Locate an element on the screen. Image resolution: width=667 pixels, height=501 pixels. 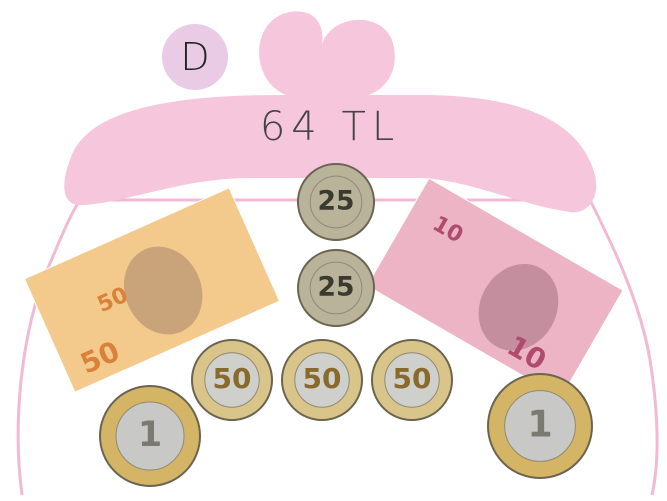
label: D is located at coordinates (194, 57).